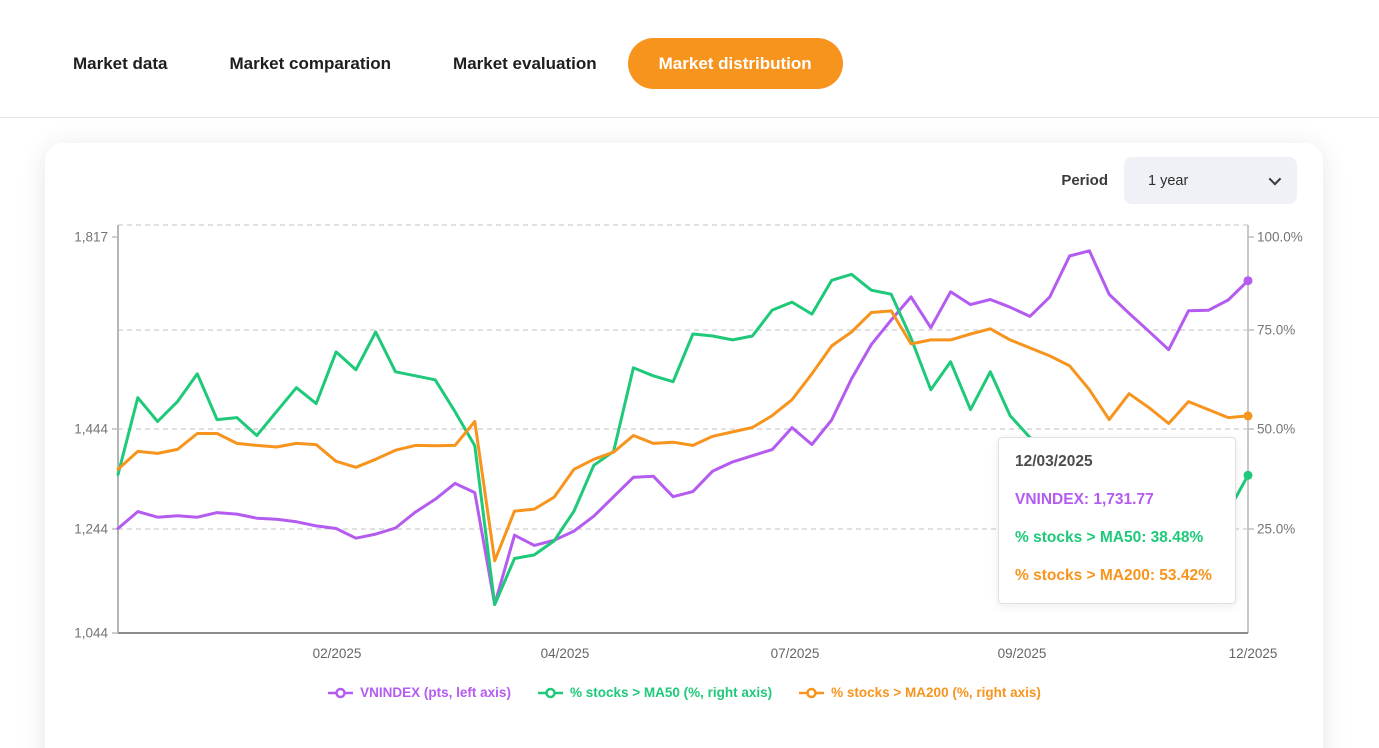  I want to click on legend-item-vnindex: VNINDEX (pts, left axis), so click(419, 692).